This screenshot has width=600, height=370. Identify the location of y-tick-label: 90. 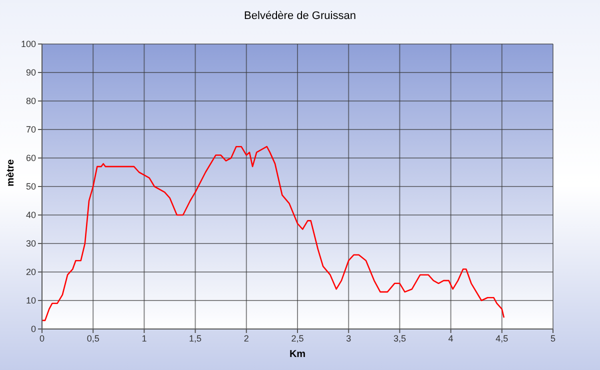
(31, 73).